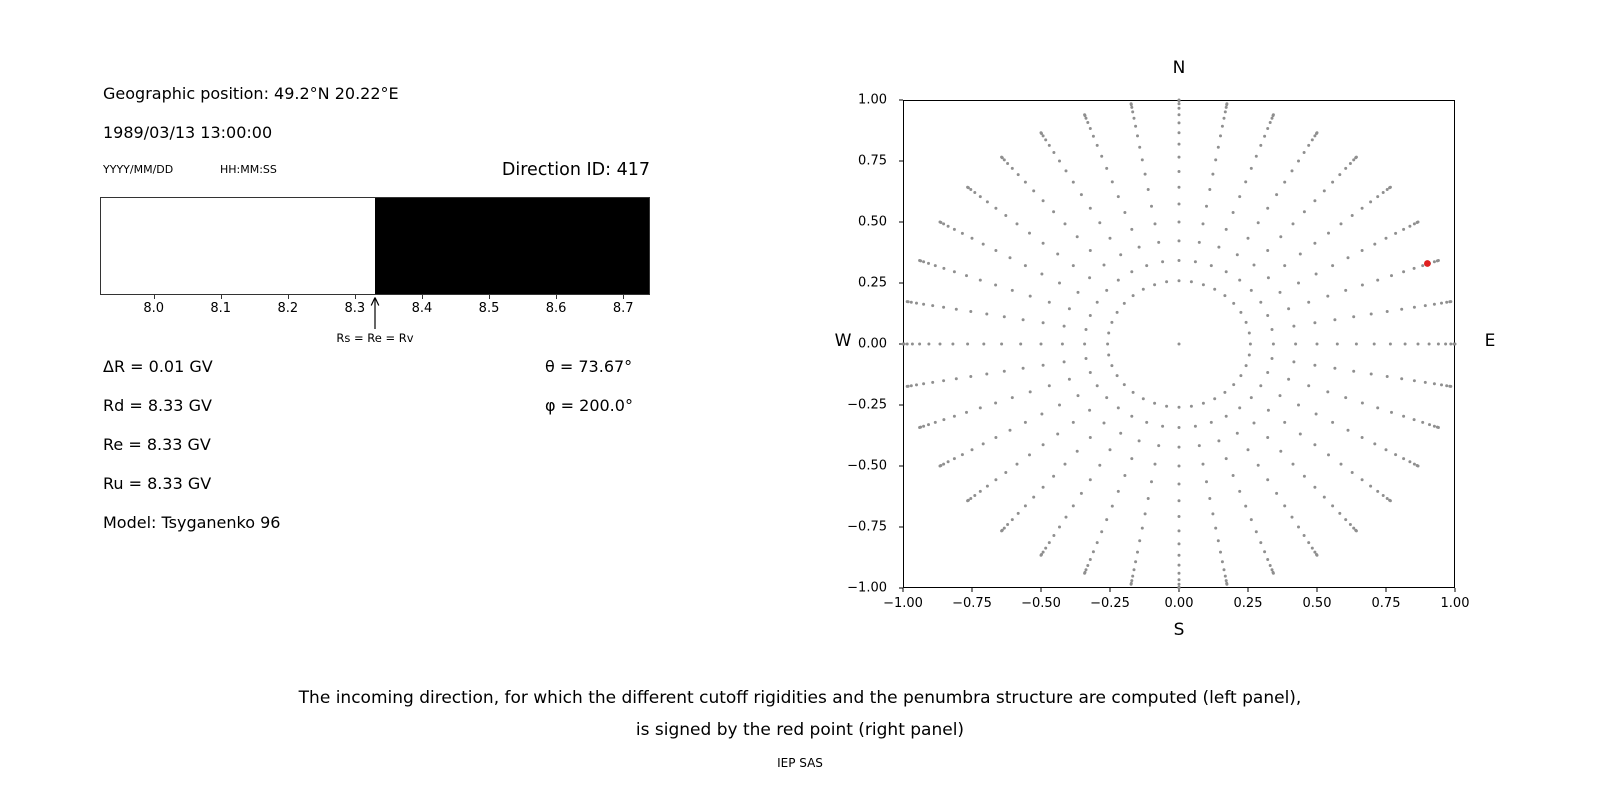  What do you see at coordinates (355, 308) in the screenshot?
I see `penumbra-tick-label: 8.3` at bounding box center [355, 308].